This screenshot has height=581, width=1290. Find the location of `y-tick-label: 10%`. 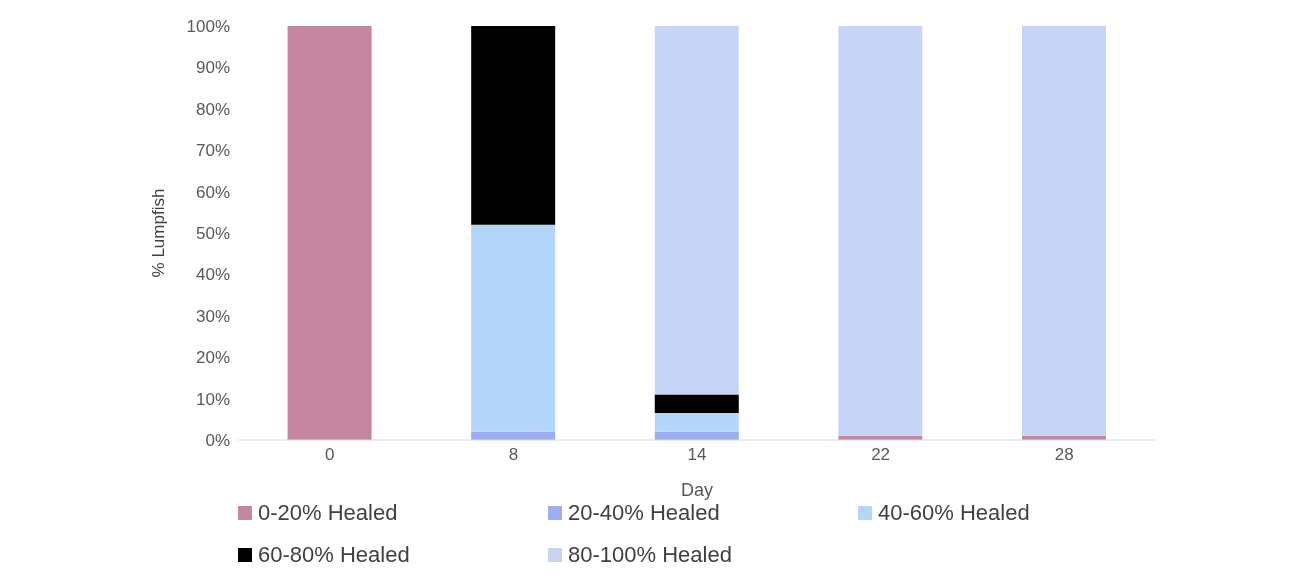

y-tick-label: 10% is located at coordinates (212, 399).